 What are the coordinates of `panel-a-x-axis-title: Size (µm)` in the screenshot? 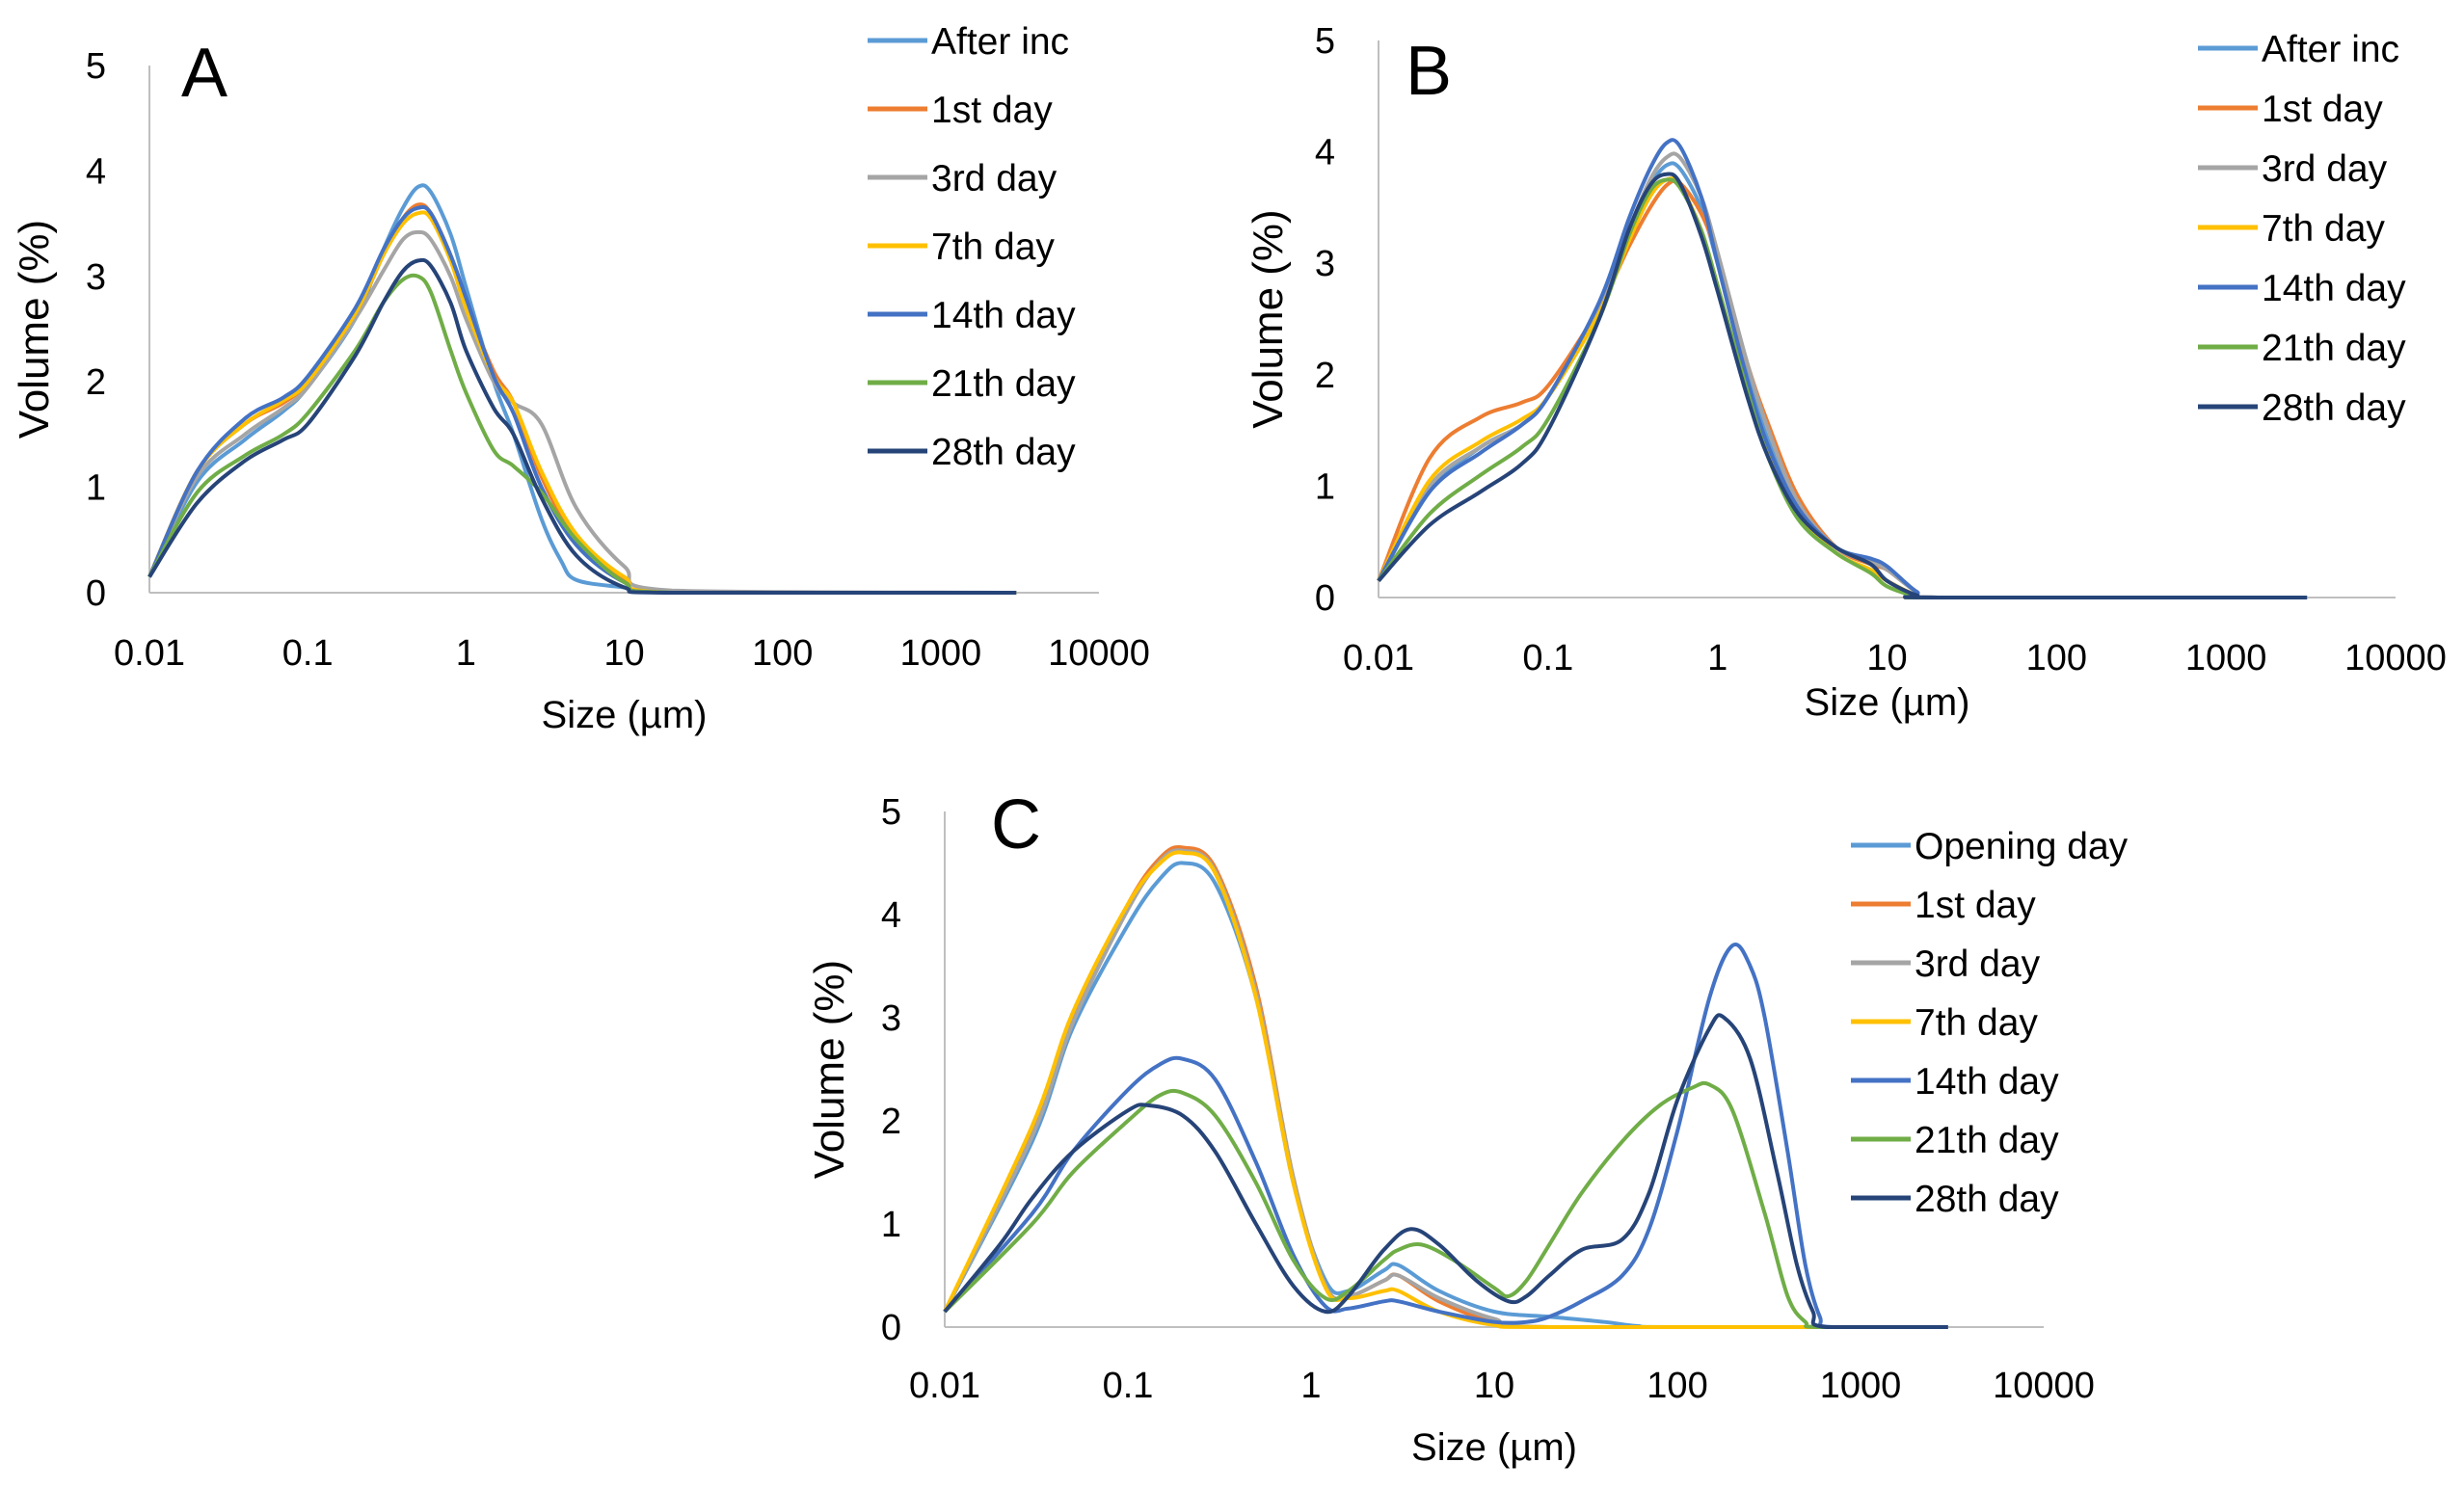 It's located at (625, 715).